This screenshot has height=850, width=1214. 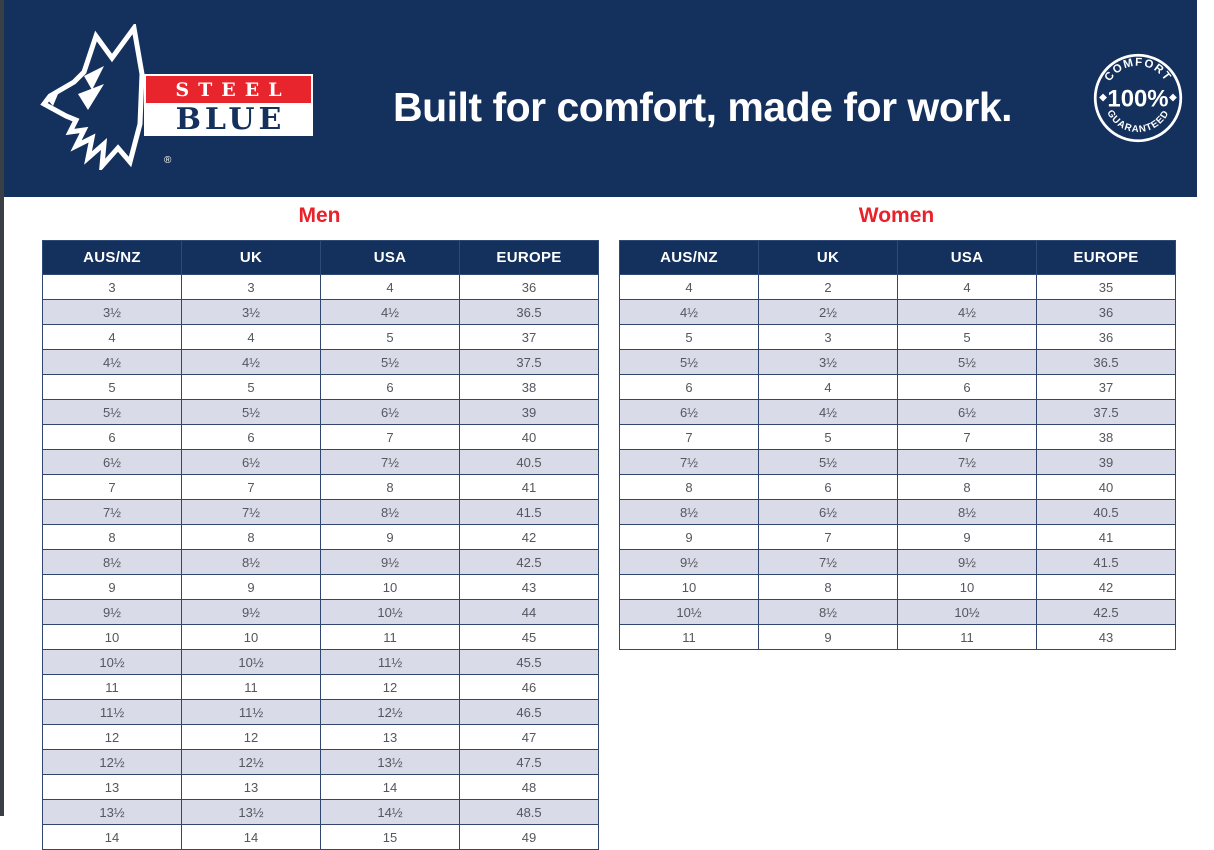 What do you see at coordinates (390, 537) in the screenshot?
I see `size-cell: 9` at bounding box center [390, 537].